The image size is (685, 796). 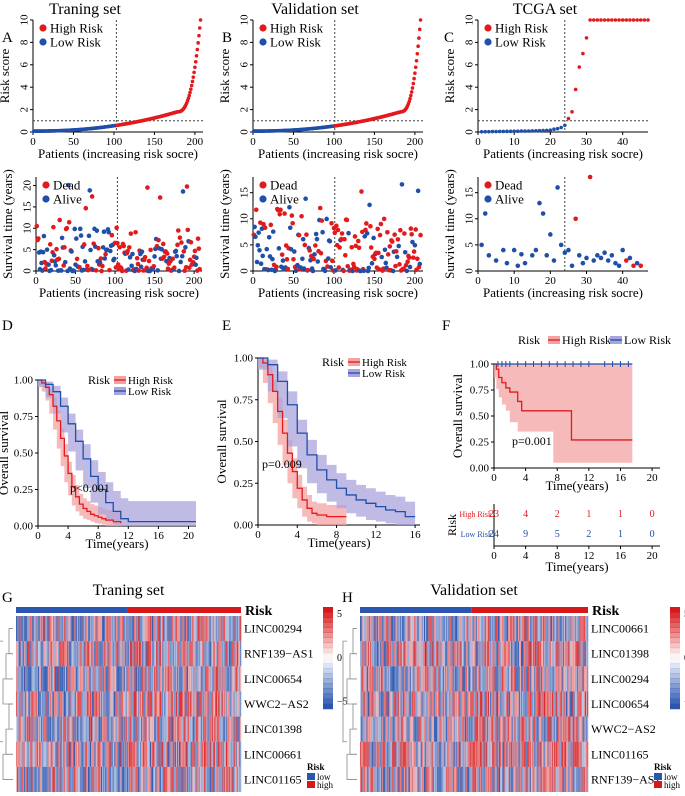 I want to click on x-tick-label: 150, so click(x=374, y=142).